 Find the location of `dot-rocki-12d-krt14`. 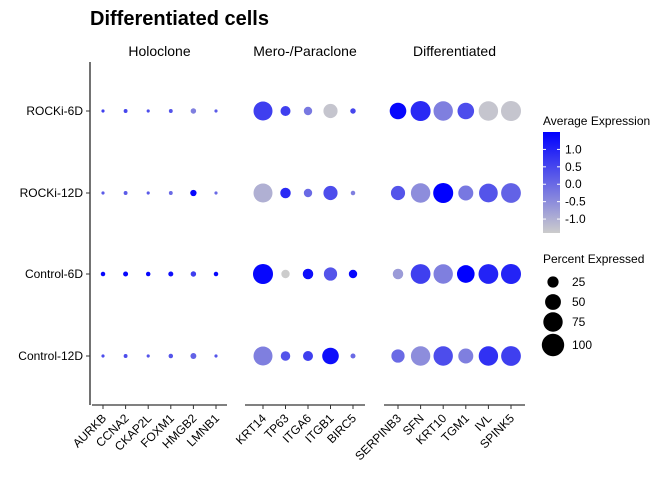

dot-rocki-12d-krt14 is located at coordinates (263, 193).